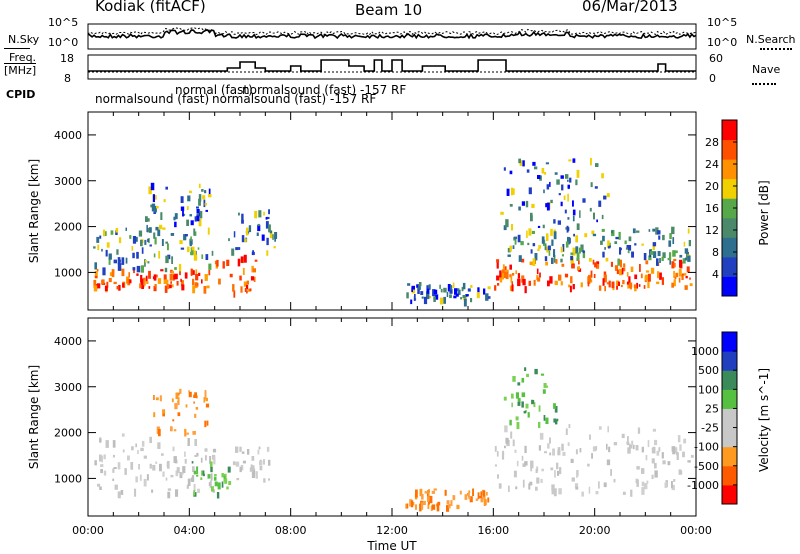 The width and height of the screenshot is (800, 554). Describe the element at coordinates (34, 211) in the screenshot. I see `power-ylabel: Slant Range [km]` at that location.